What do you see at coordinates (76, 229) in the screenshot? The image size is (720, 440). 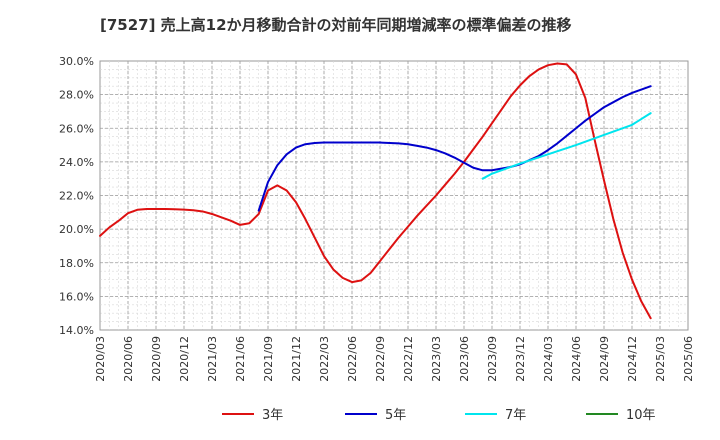 I see `y-tick-label: 20.0%` at bounding box center [76, 229].